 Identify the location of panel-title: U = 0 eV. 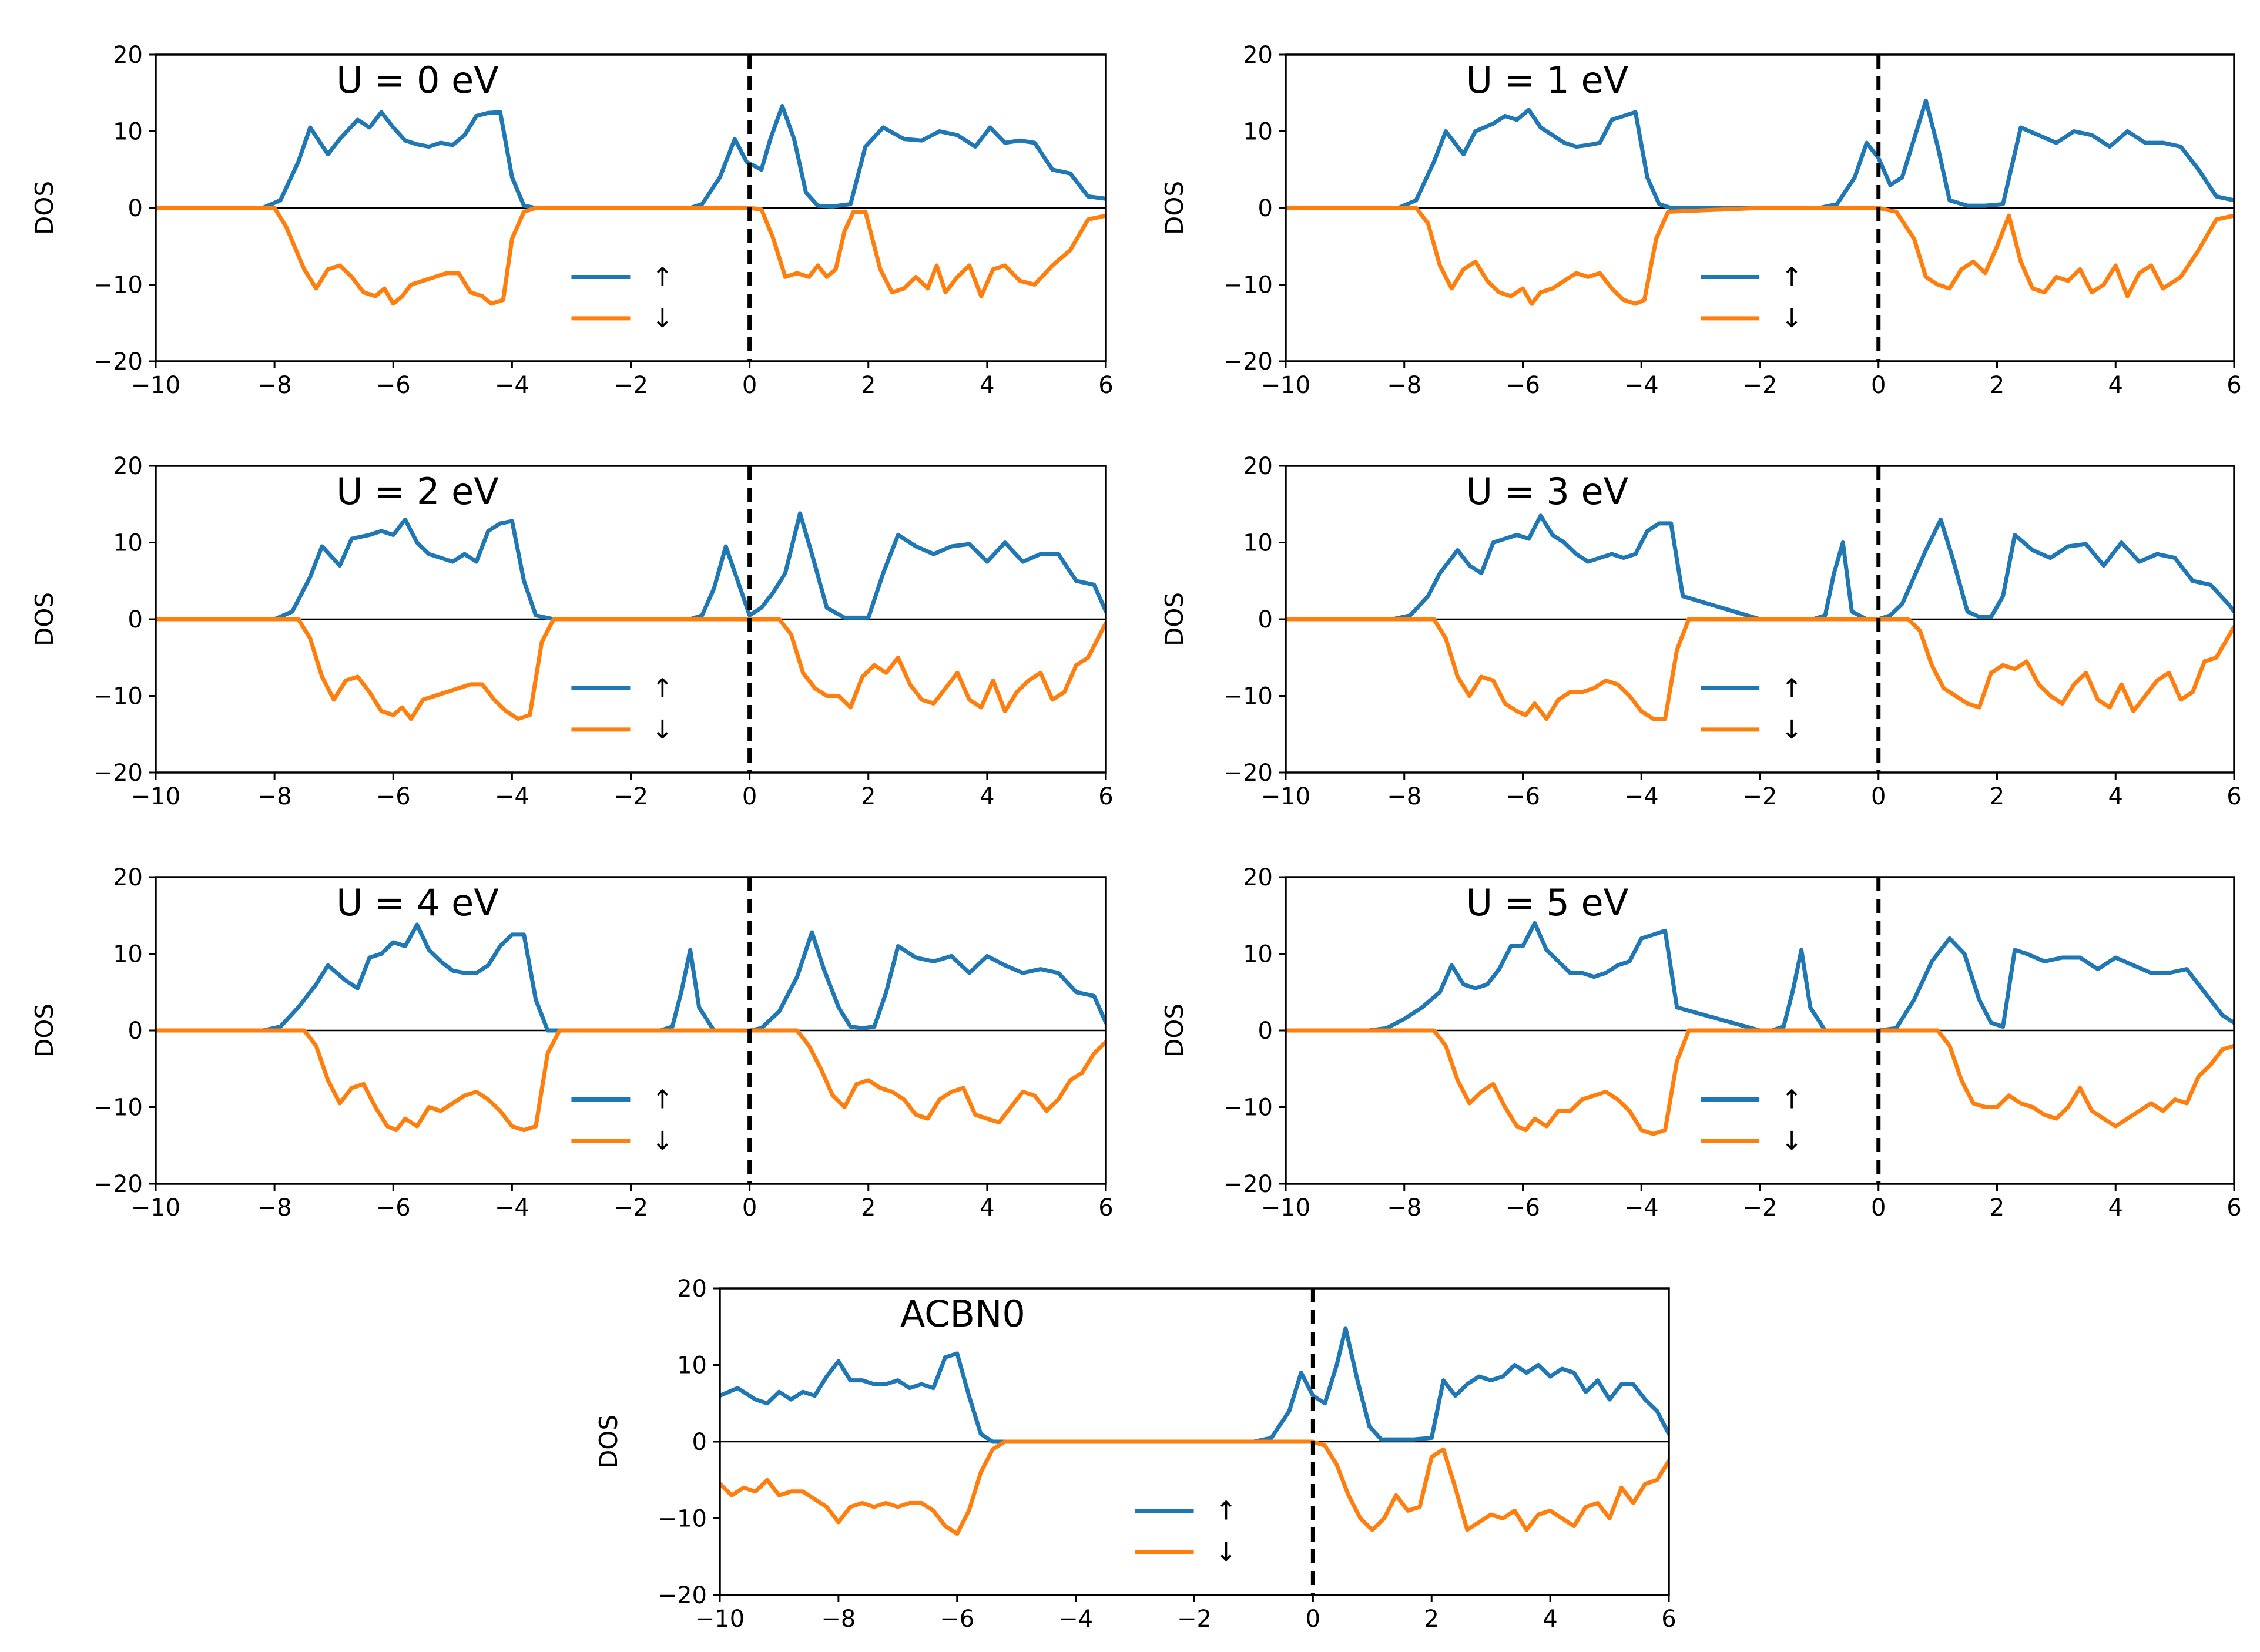
(417, 80).